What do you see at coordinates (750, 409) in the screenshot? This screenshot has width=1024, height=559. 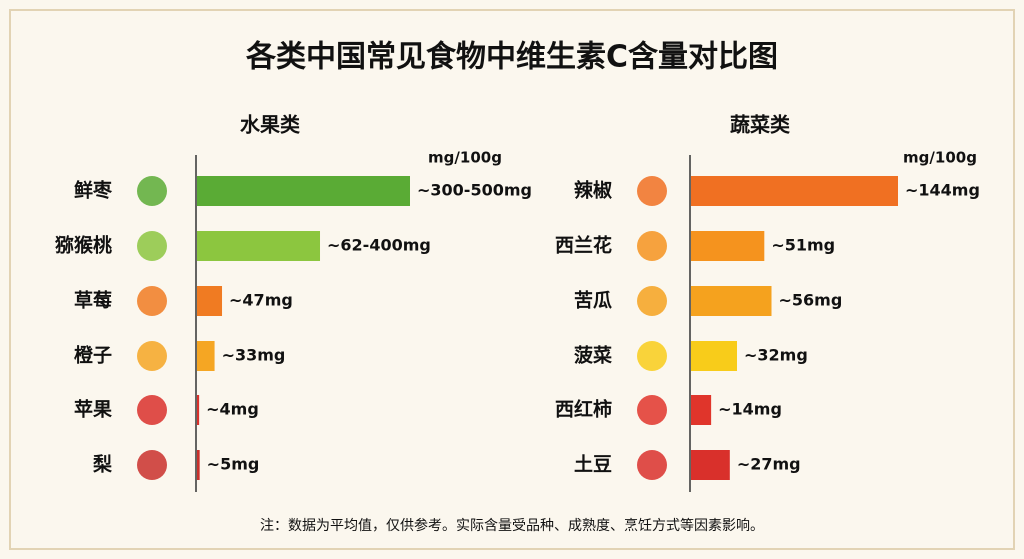 I see `value-label: ~14mg` at bounding box center [750, 409].